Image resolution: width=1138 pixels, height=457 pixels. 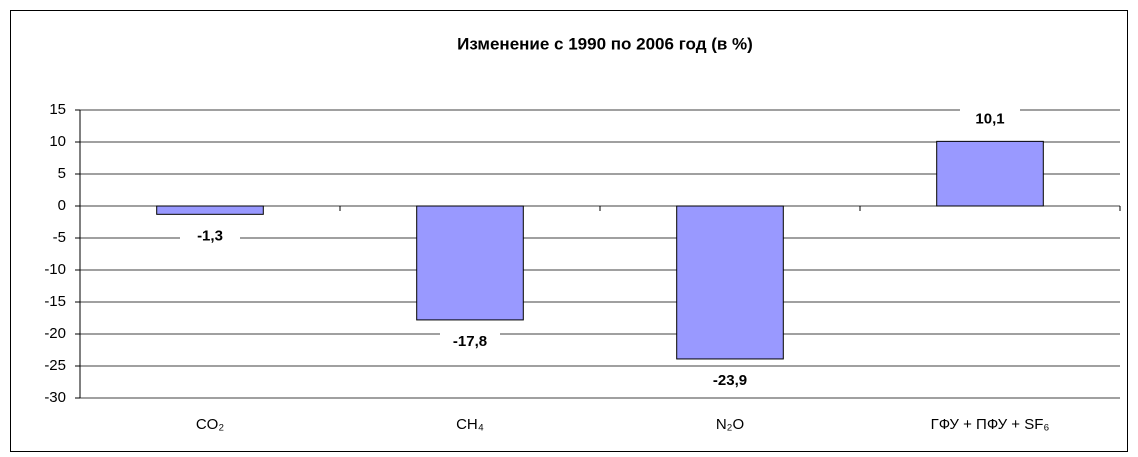 I want to click on y-tick-label: 5, so click(x=62, y=173).